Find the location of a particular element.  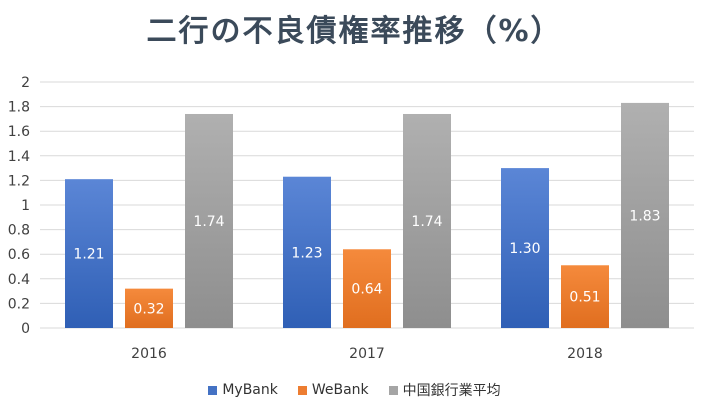

data-label: 1.23 is located at coordinates (306, 253).